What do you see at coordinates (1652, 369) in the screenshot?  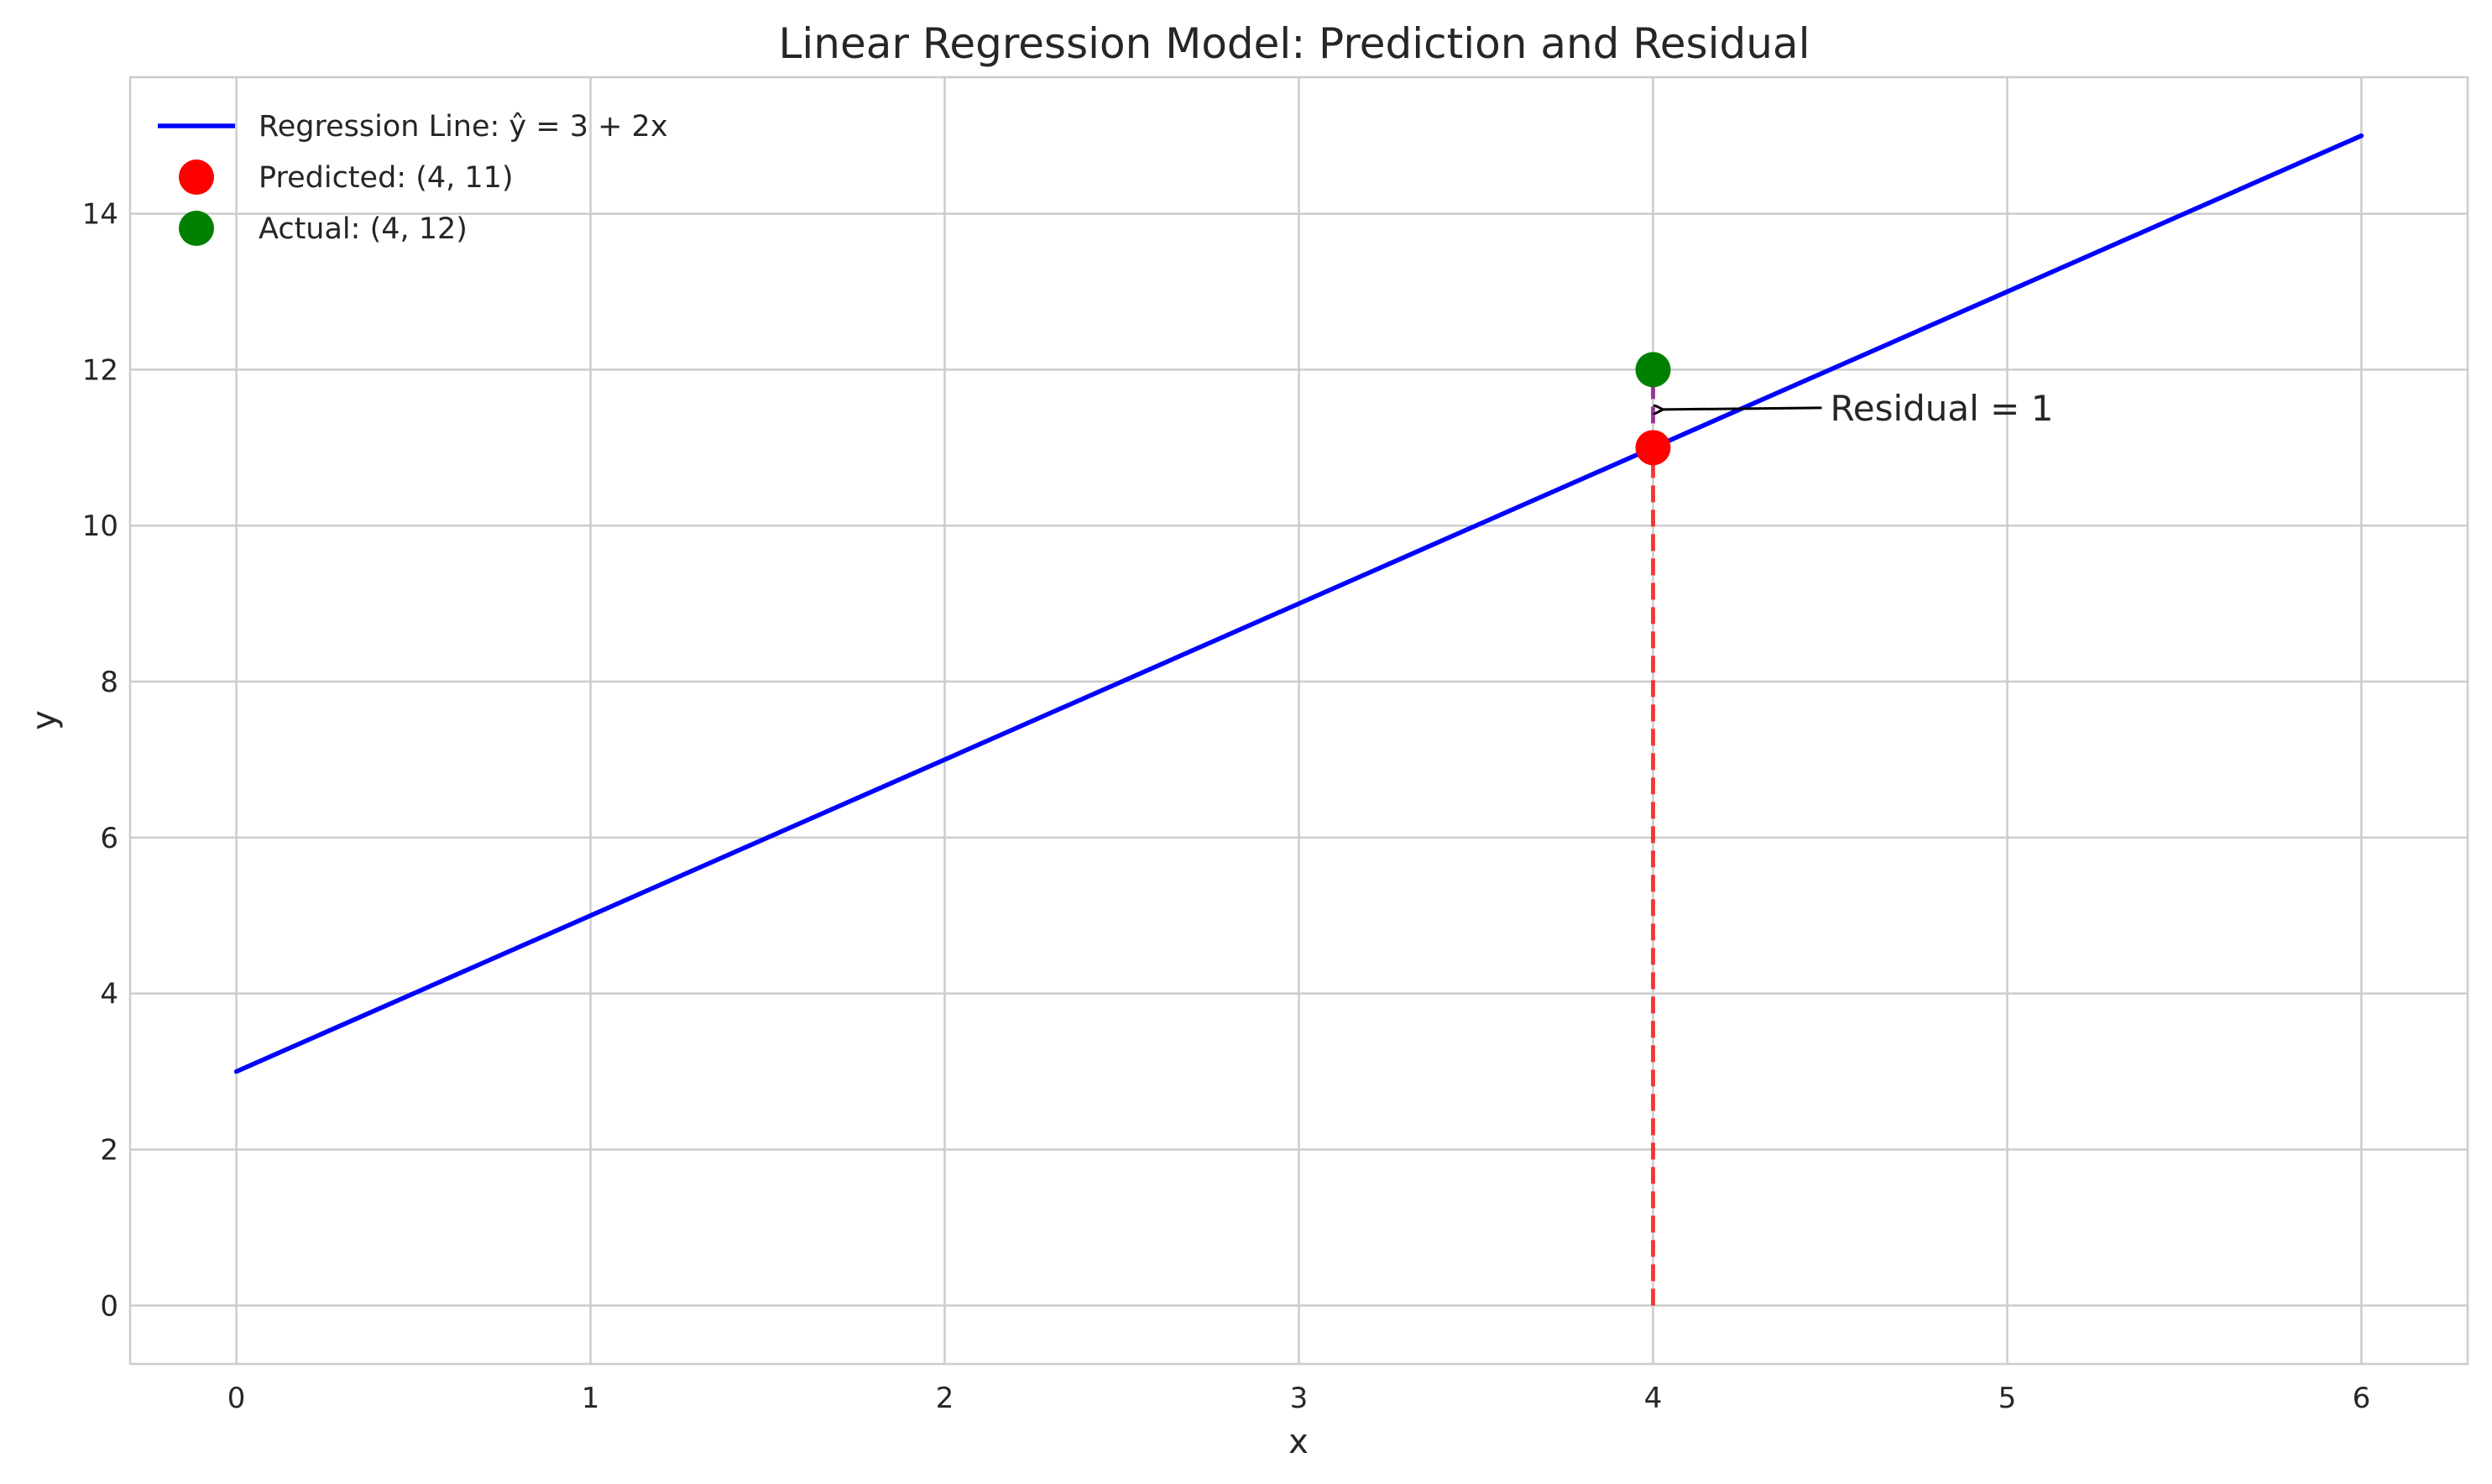 I see `actual-point` at bounding box center [1652, 369].